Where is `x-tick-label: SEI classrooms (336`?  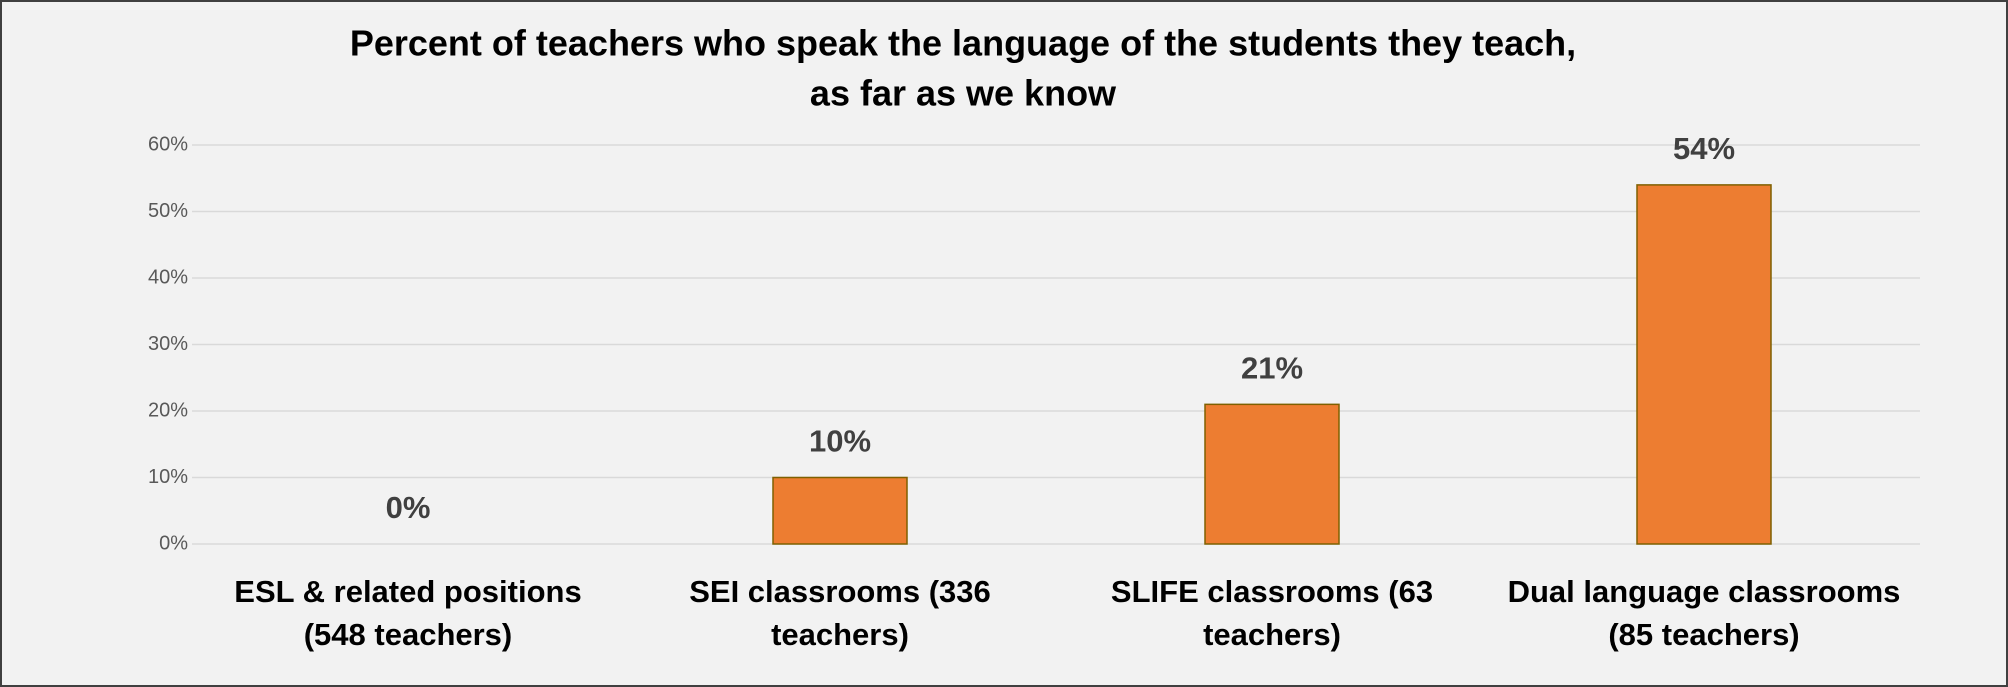
x-tick-label: SEI classrooms (336 is located at coordinates (840, 591).